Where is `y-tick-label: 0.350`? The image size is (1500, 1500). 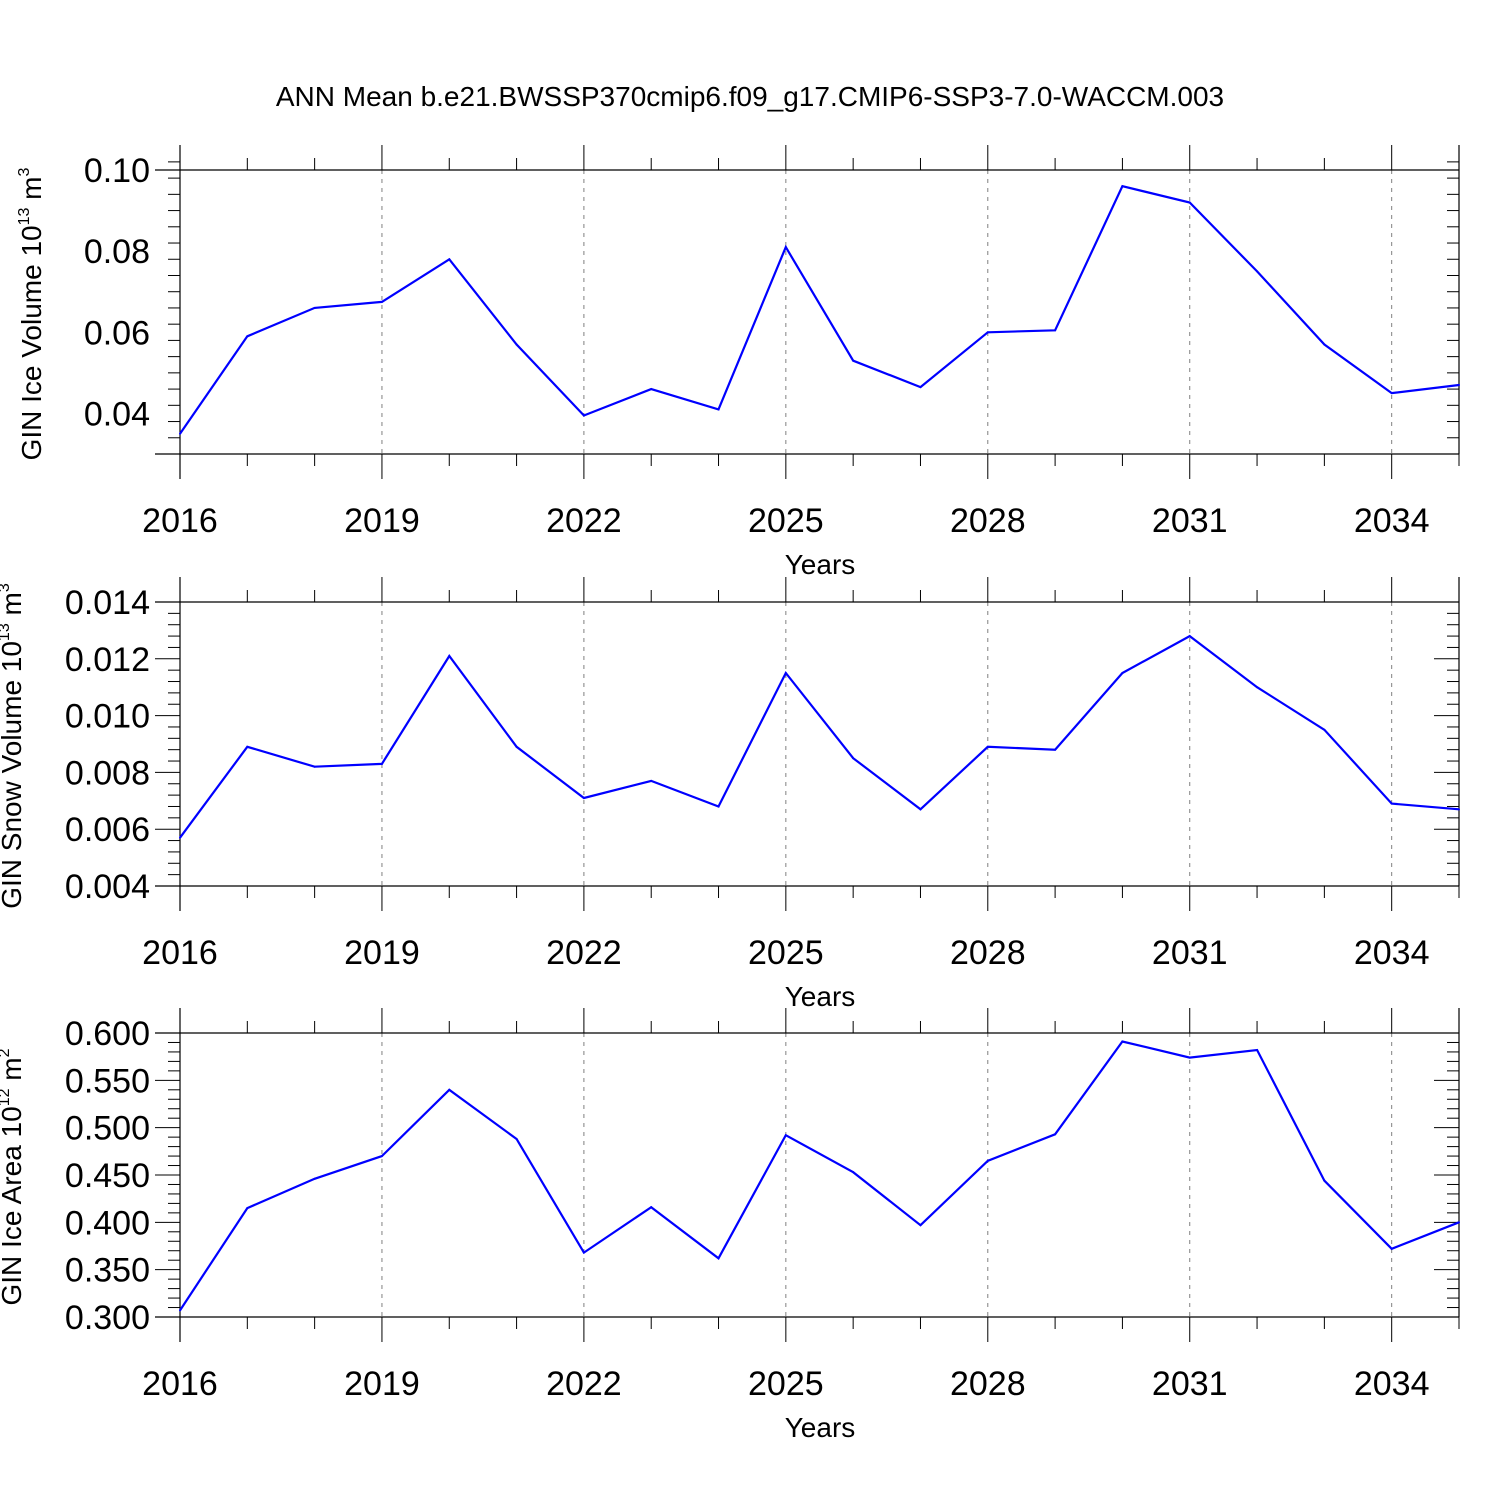
y-tick-label: 0.350 is located at coordinates (107, 1271).